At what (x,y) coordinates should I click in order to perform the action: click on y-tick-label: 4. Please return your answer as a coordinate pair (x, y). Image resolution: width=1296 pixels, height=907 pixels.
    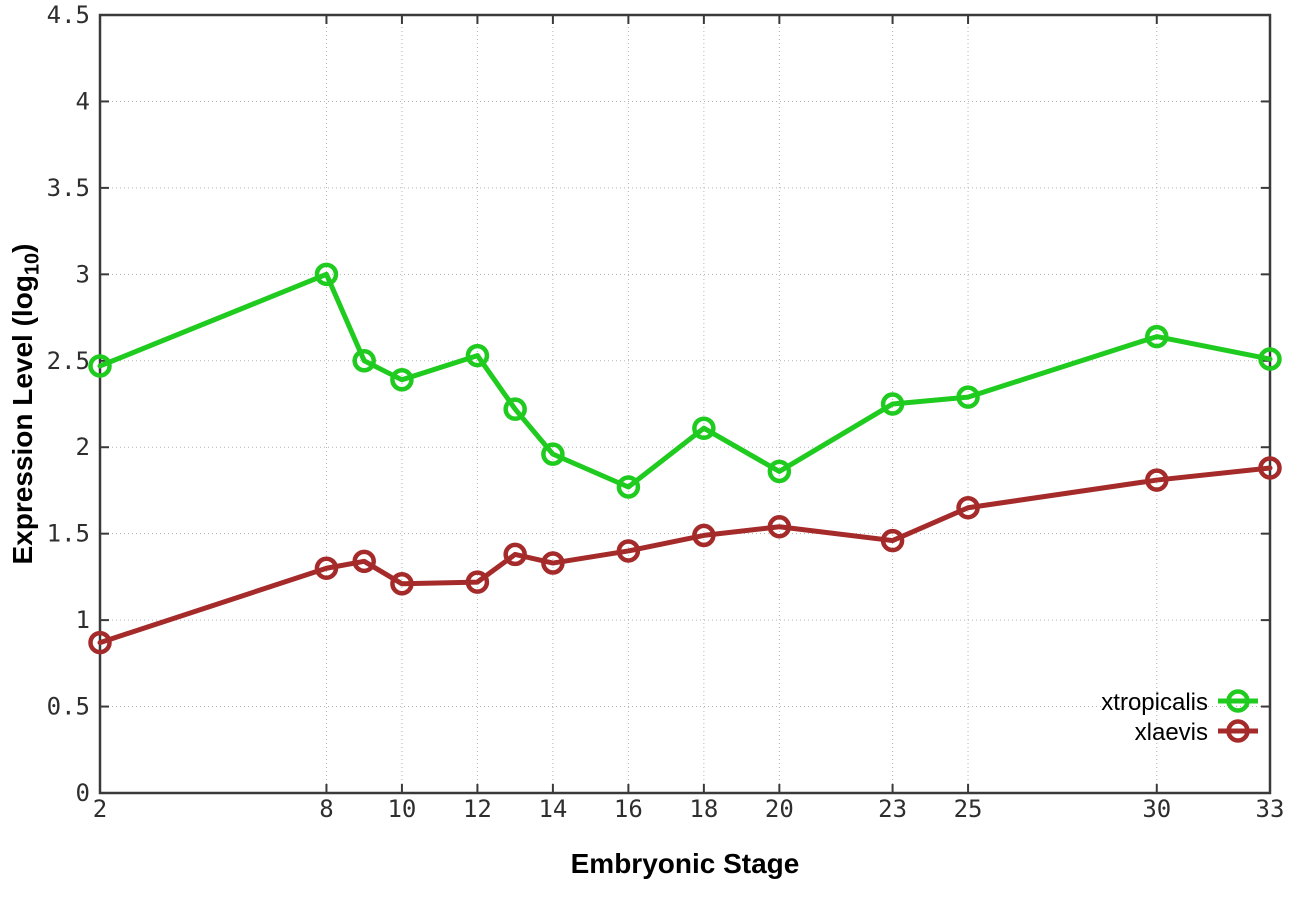
    Looking at the image, I should click on (83, 101).